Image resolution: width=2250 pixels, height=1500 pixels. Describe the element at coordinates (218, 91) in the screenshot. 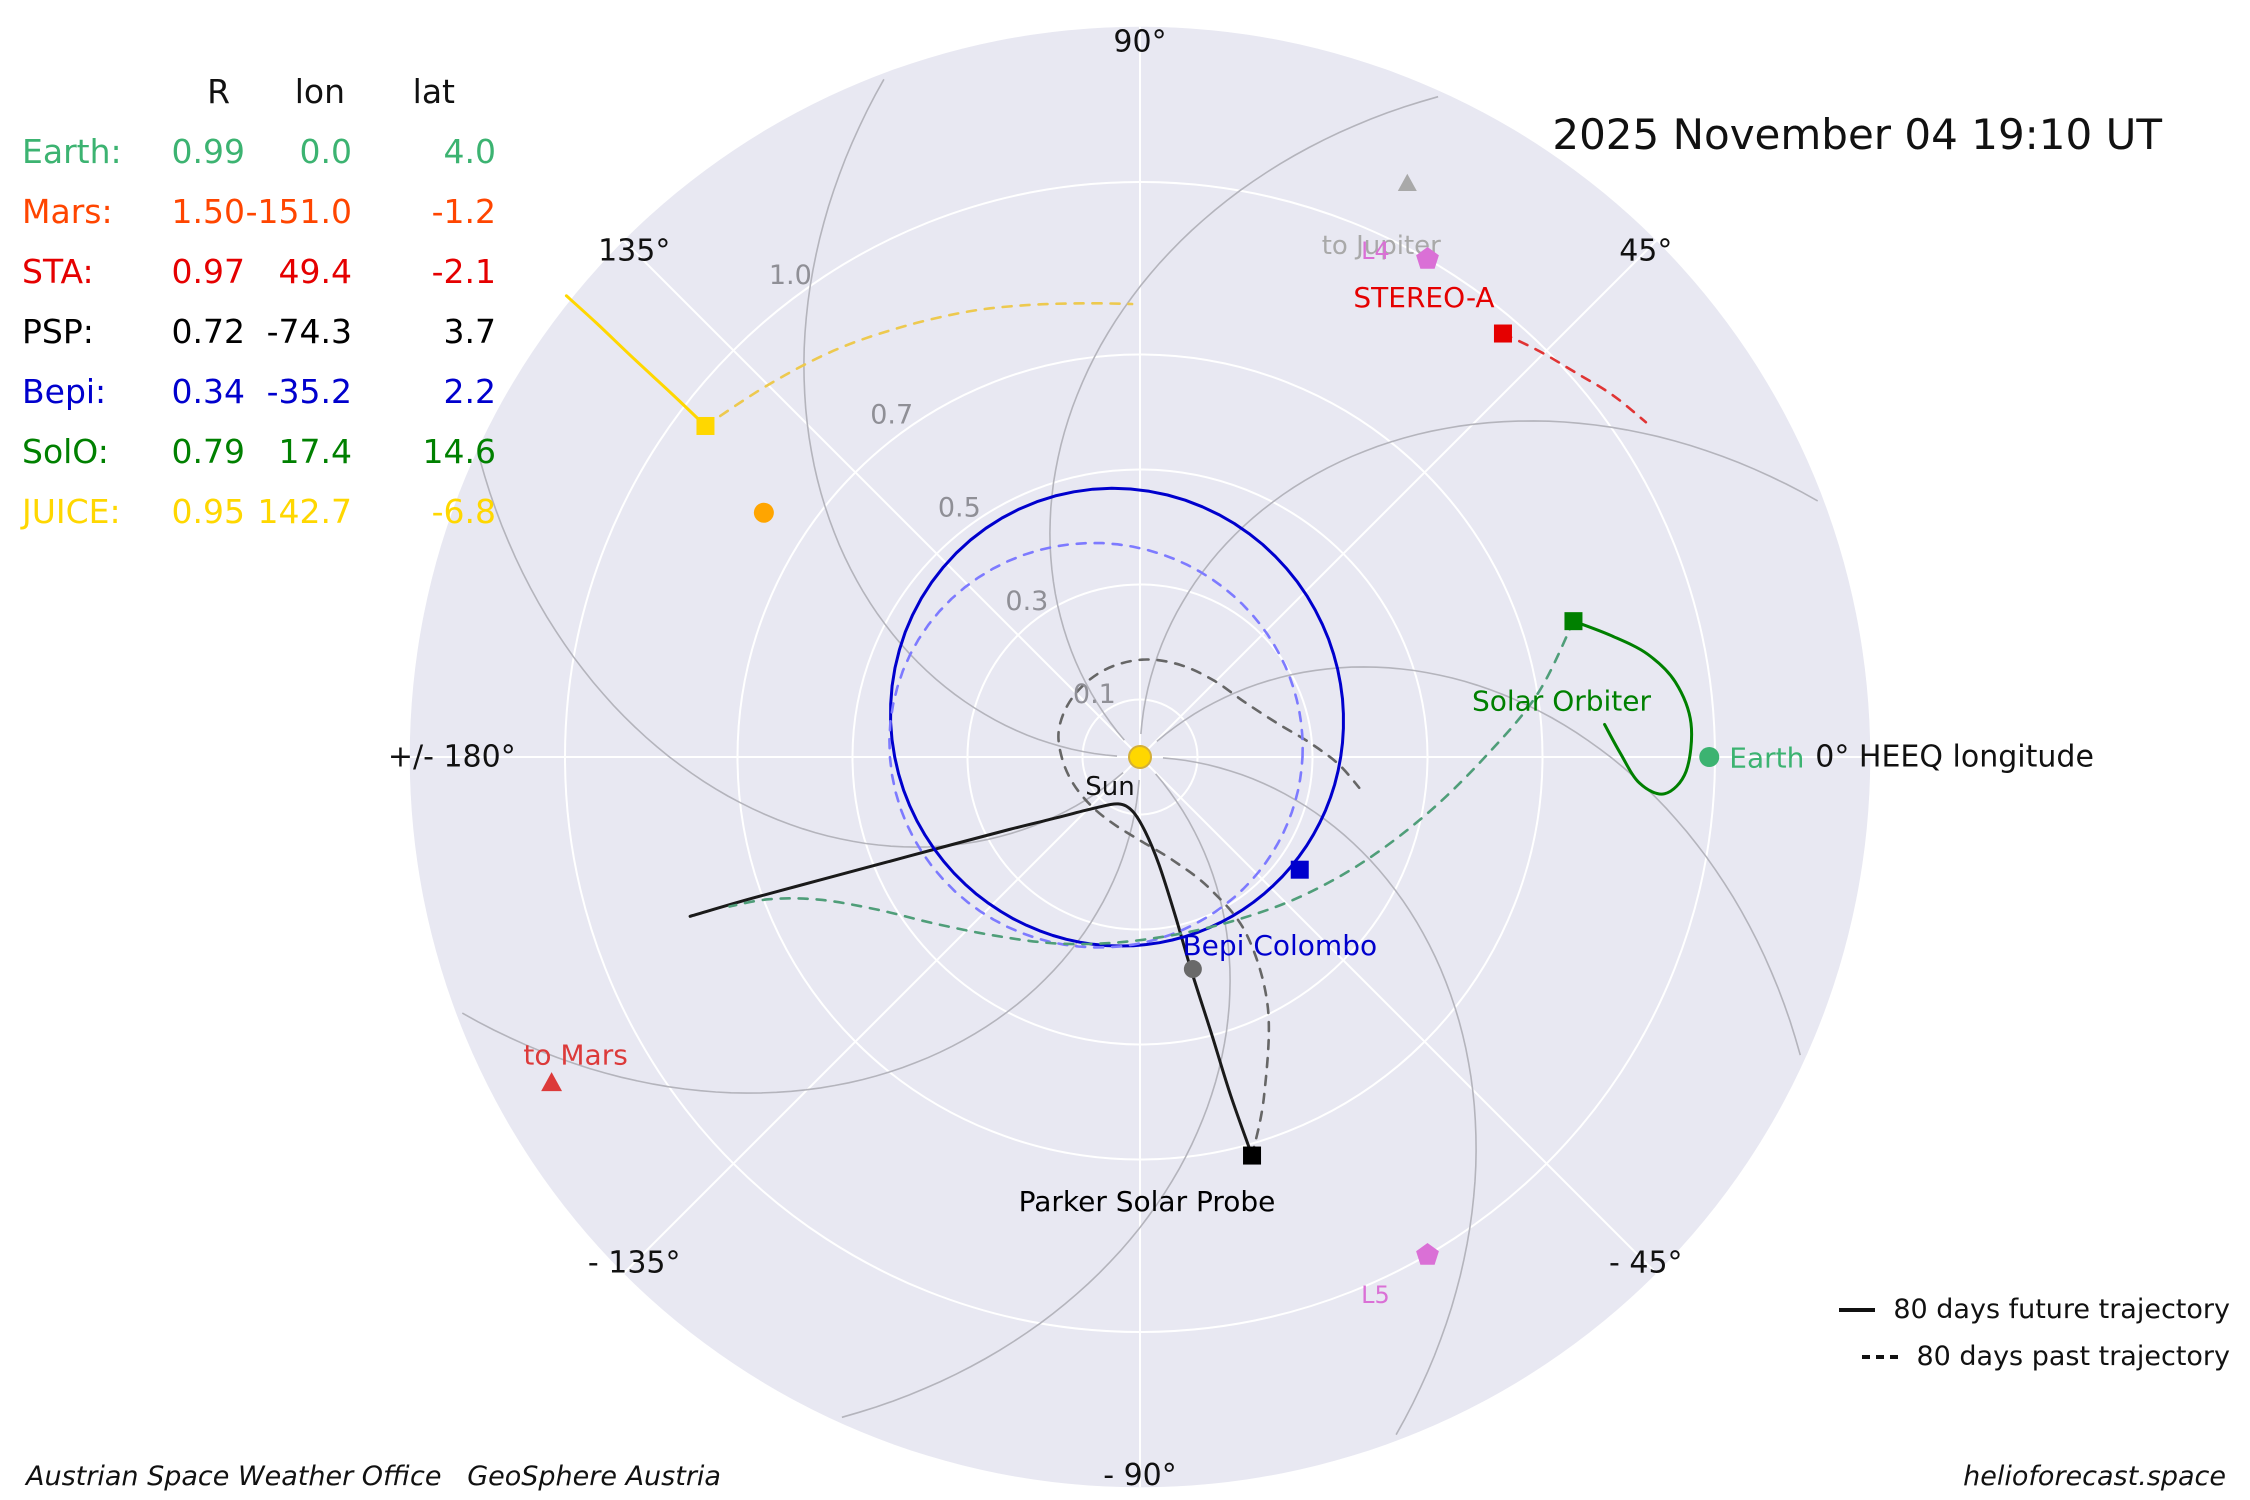

I see `column-header-r: R` at that location.